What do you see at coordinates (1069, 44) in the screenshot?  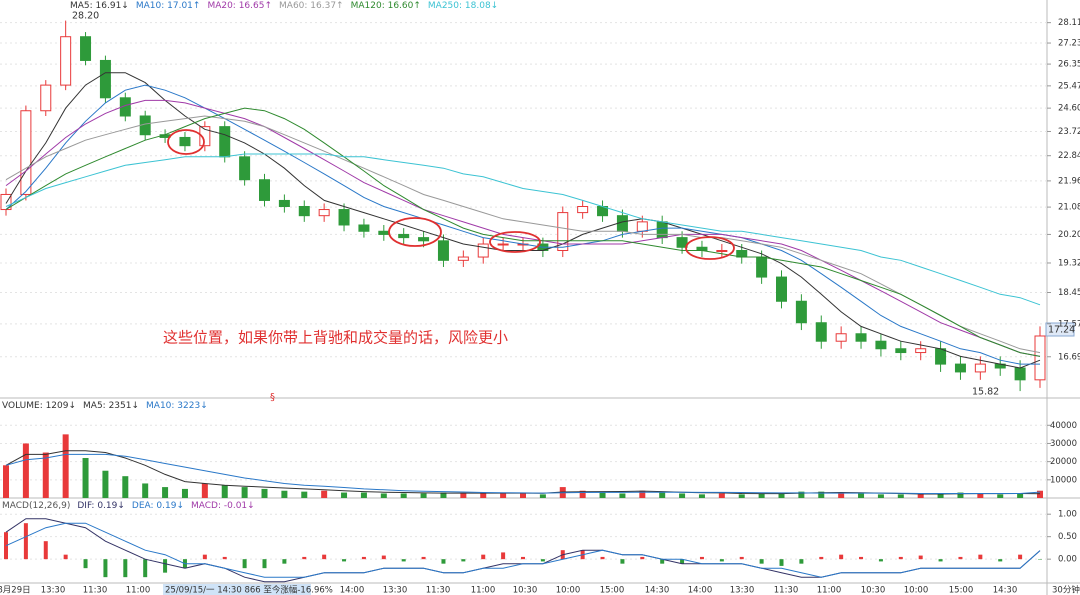 I see `y-tick-label: 27.23` at bounding box center [1069, 44].